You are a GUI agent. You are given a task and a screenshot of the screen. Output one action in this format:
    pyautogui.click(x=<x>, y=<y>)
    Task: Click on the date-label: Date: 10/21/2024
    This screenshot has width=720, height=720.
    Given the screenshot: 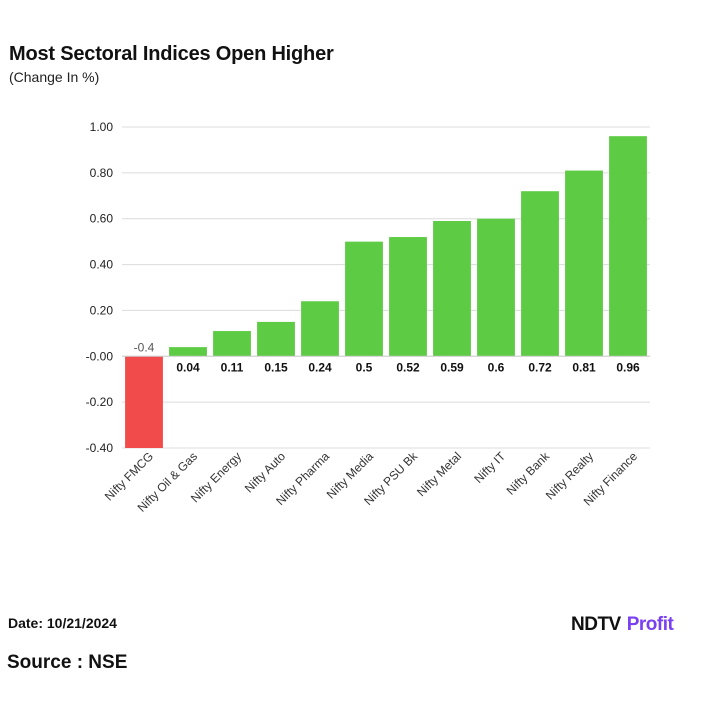 What is the action you would take?
    pyautogui.click(x=62, y=623)
    